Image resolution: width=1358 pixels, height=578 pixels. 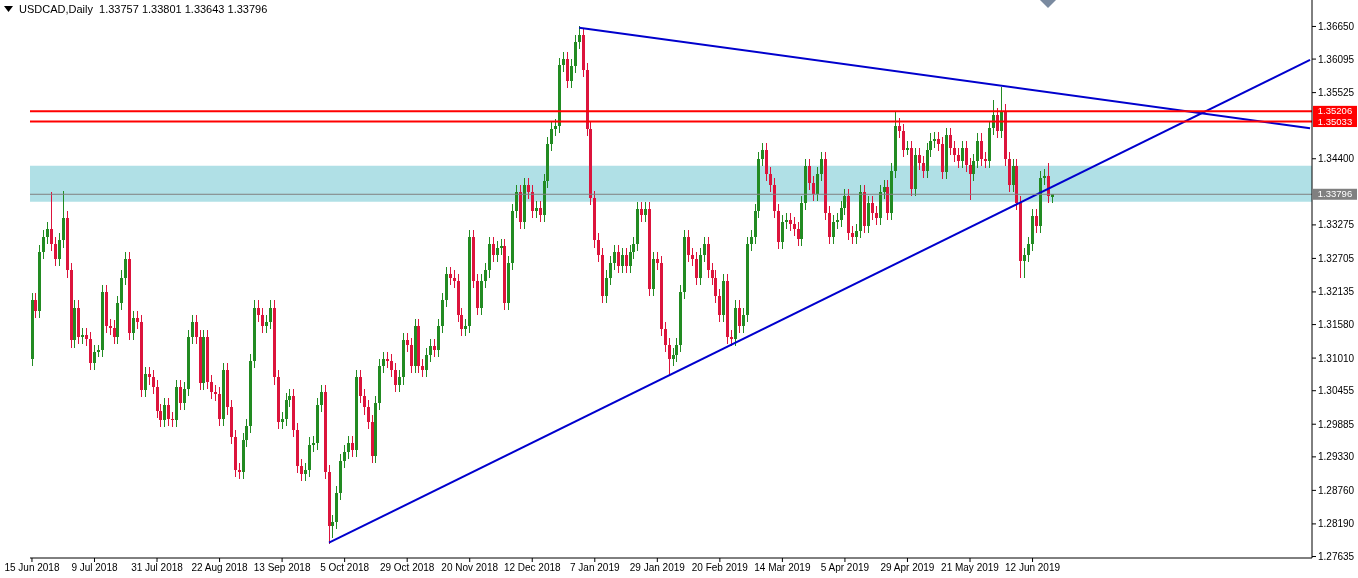 I want to click on y-tick-label: 1.29885, so click(x=1336, y=424).